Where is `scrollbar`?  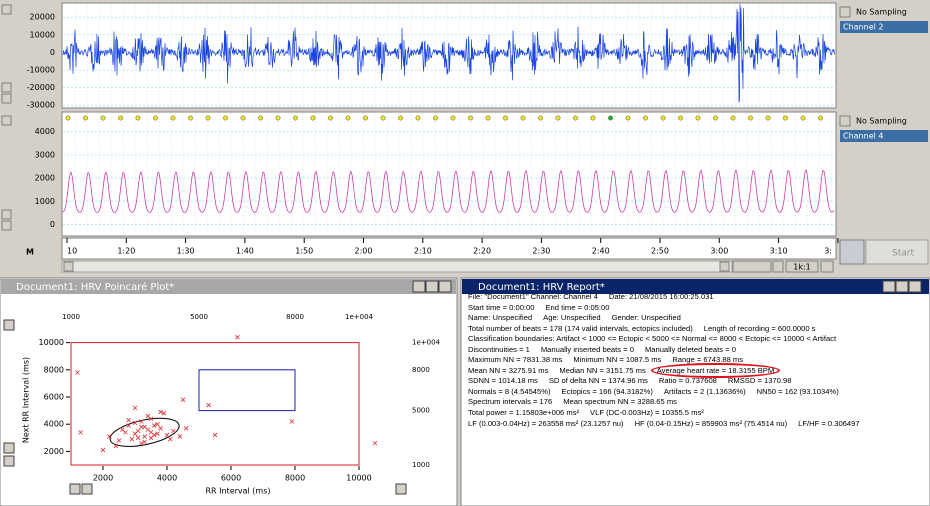 scrollbar is located at coordinates (397, 266).